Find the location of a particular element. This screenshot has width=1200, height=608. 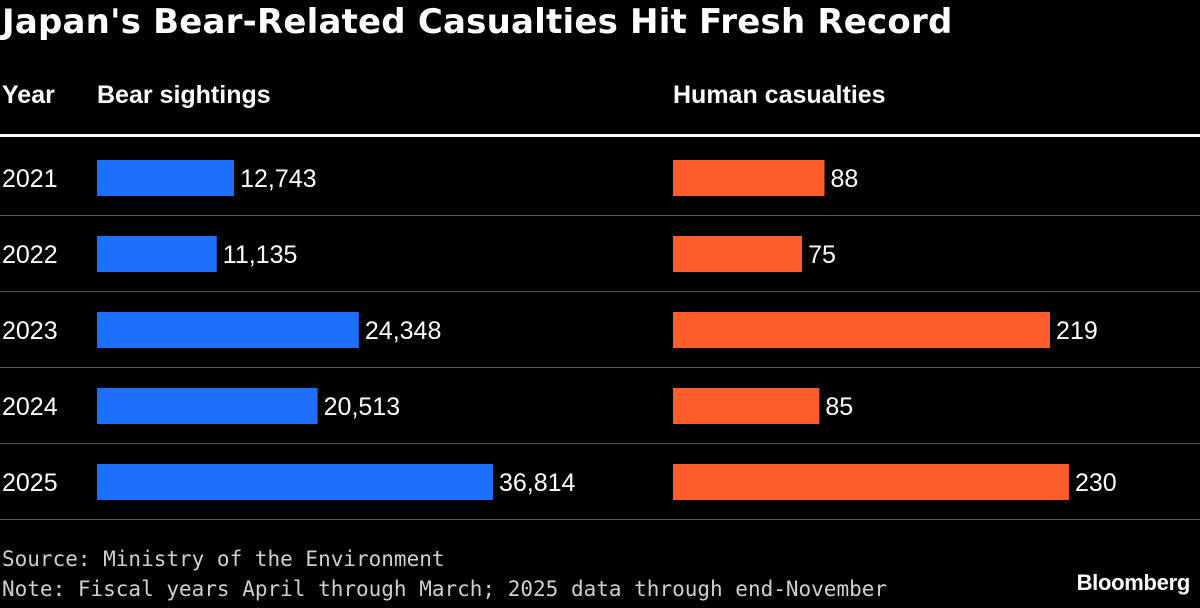

bloomberg-logo: Bloomberg is located at coordinates (1133, 582).